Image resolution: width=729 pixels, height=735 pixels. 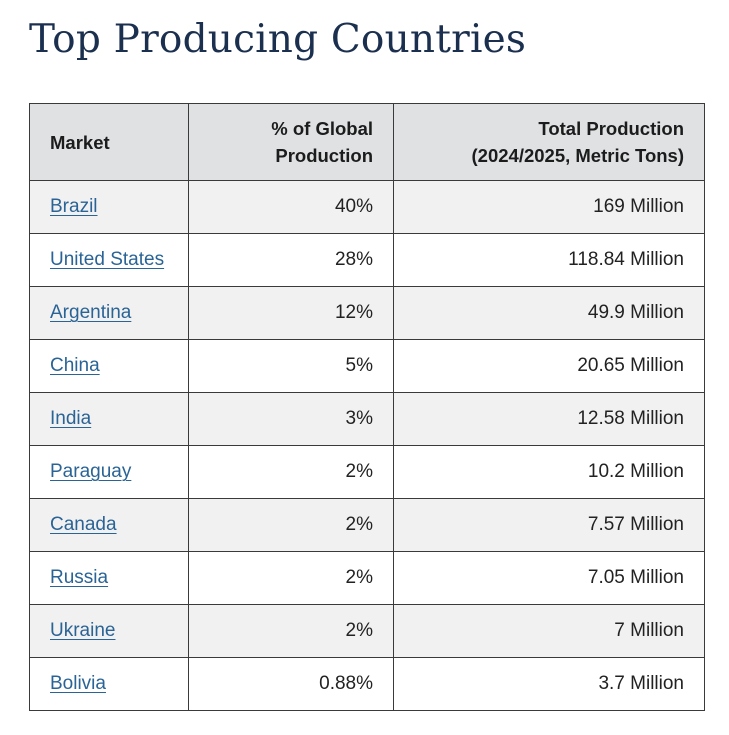 I want to click on share-cell: 0.88%, so click(x=291, y=684).